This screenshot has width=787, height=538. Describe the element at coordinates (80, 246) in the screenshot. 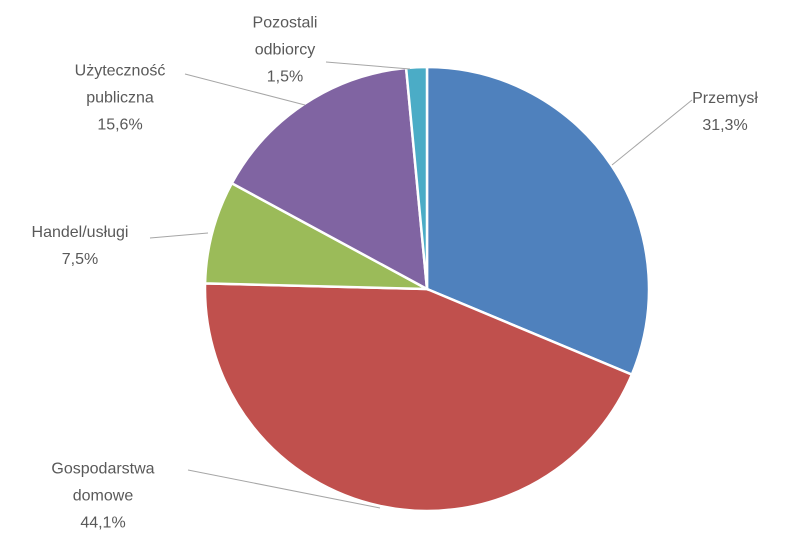

I see `data-label: Handel/usługi 7,5%` at that location.